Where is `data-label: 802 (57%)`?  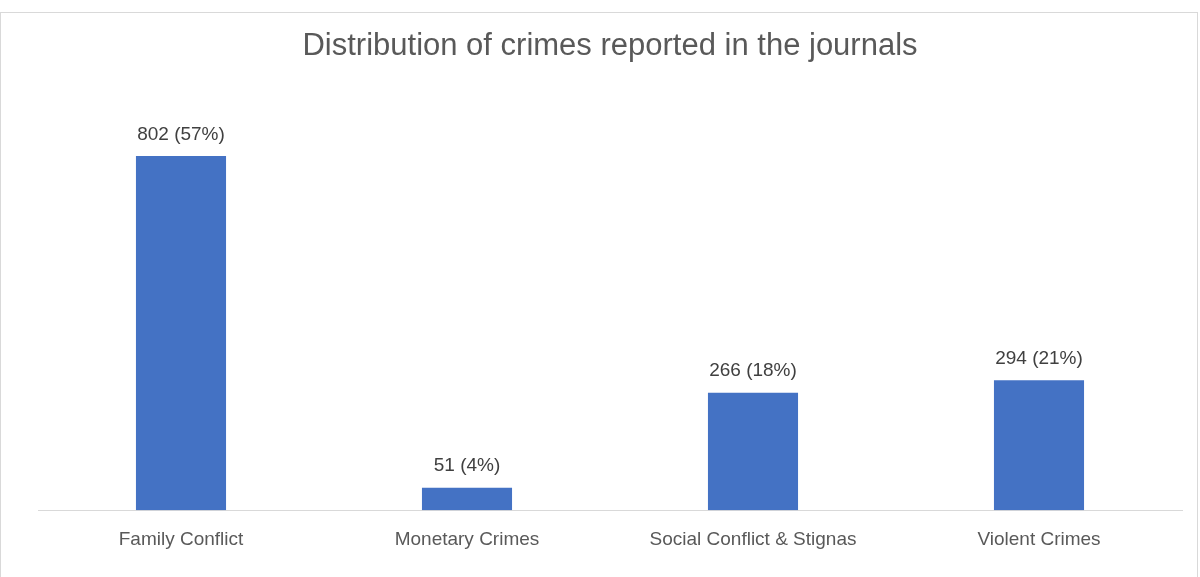 data-label: 802 (57%) is located at coordinates (181, 133).